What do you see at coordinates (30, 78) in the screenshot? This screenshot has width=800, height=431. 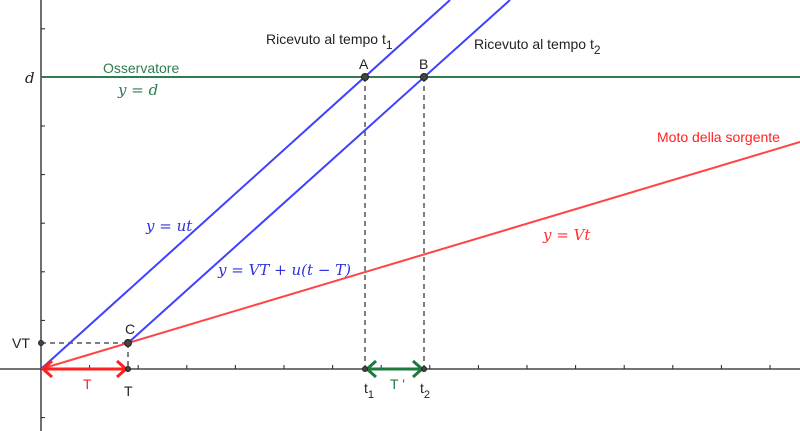 I see `d-axis-label: d` at bounding box center [30, 78].